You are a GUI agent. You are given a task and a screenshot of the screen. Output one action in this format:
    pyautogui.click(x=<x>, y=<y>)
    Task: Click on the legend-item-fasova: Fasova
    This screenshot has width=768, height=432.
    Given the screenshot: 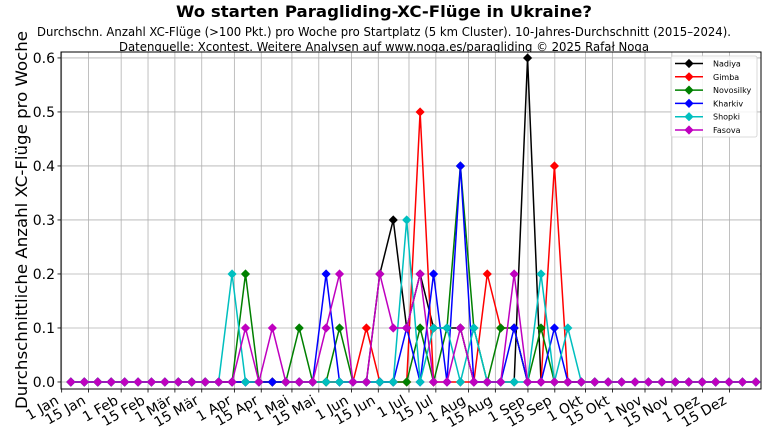 What is the action you would take?
    pyautogui.click(x=708, y=130)
    